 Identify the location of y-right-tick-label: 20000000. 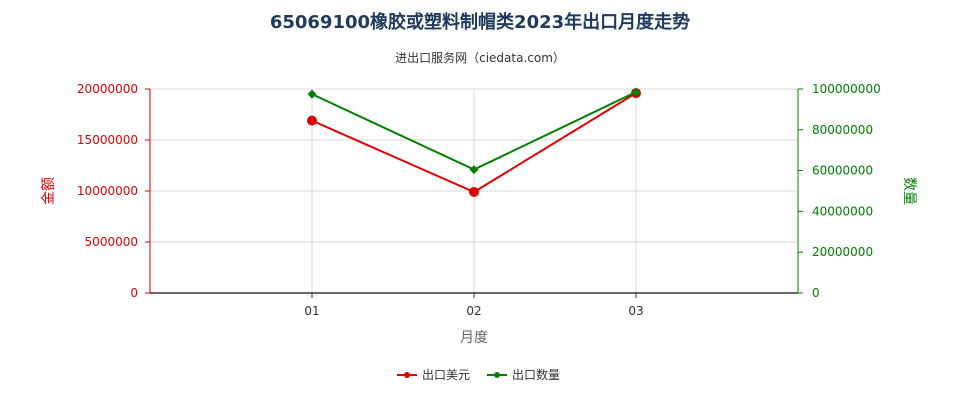
(842, 252).